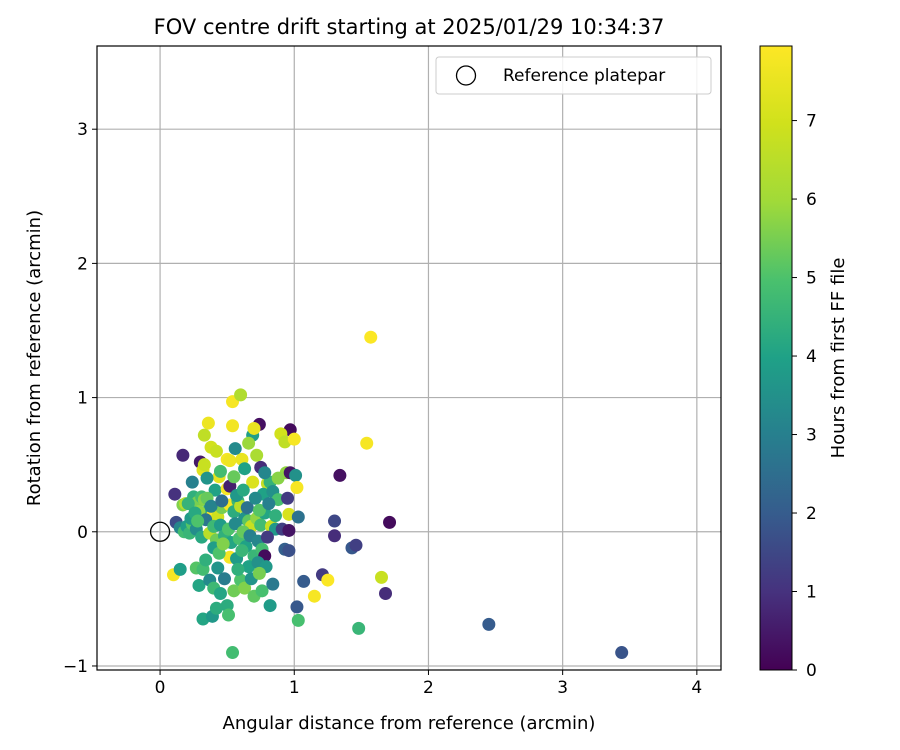 This screenshot has height=750, width=900. I want to click on legend: Reference platepar, so click(573, 75).